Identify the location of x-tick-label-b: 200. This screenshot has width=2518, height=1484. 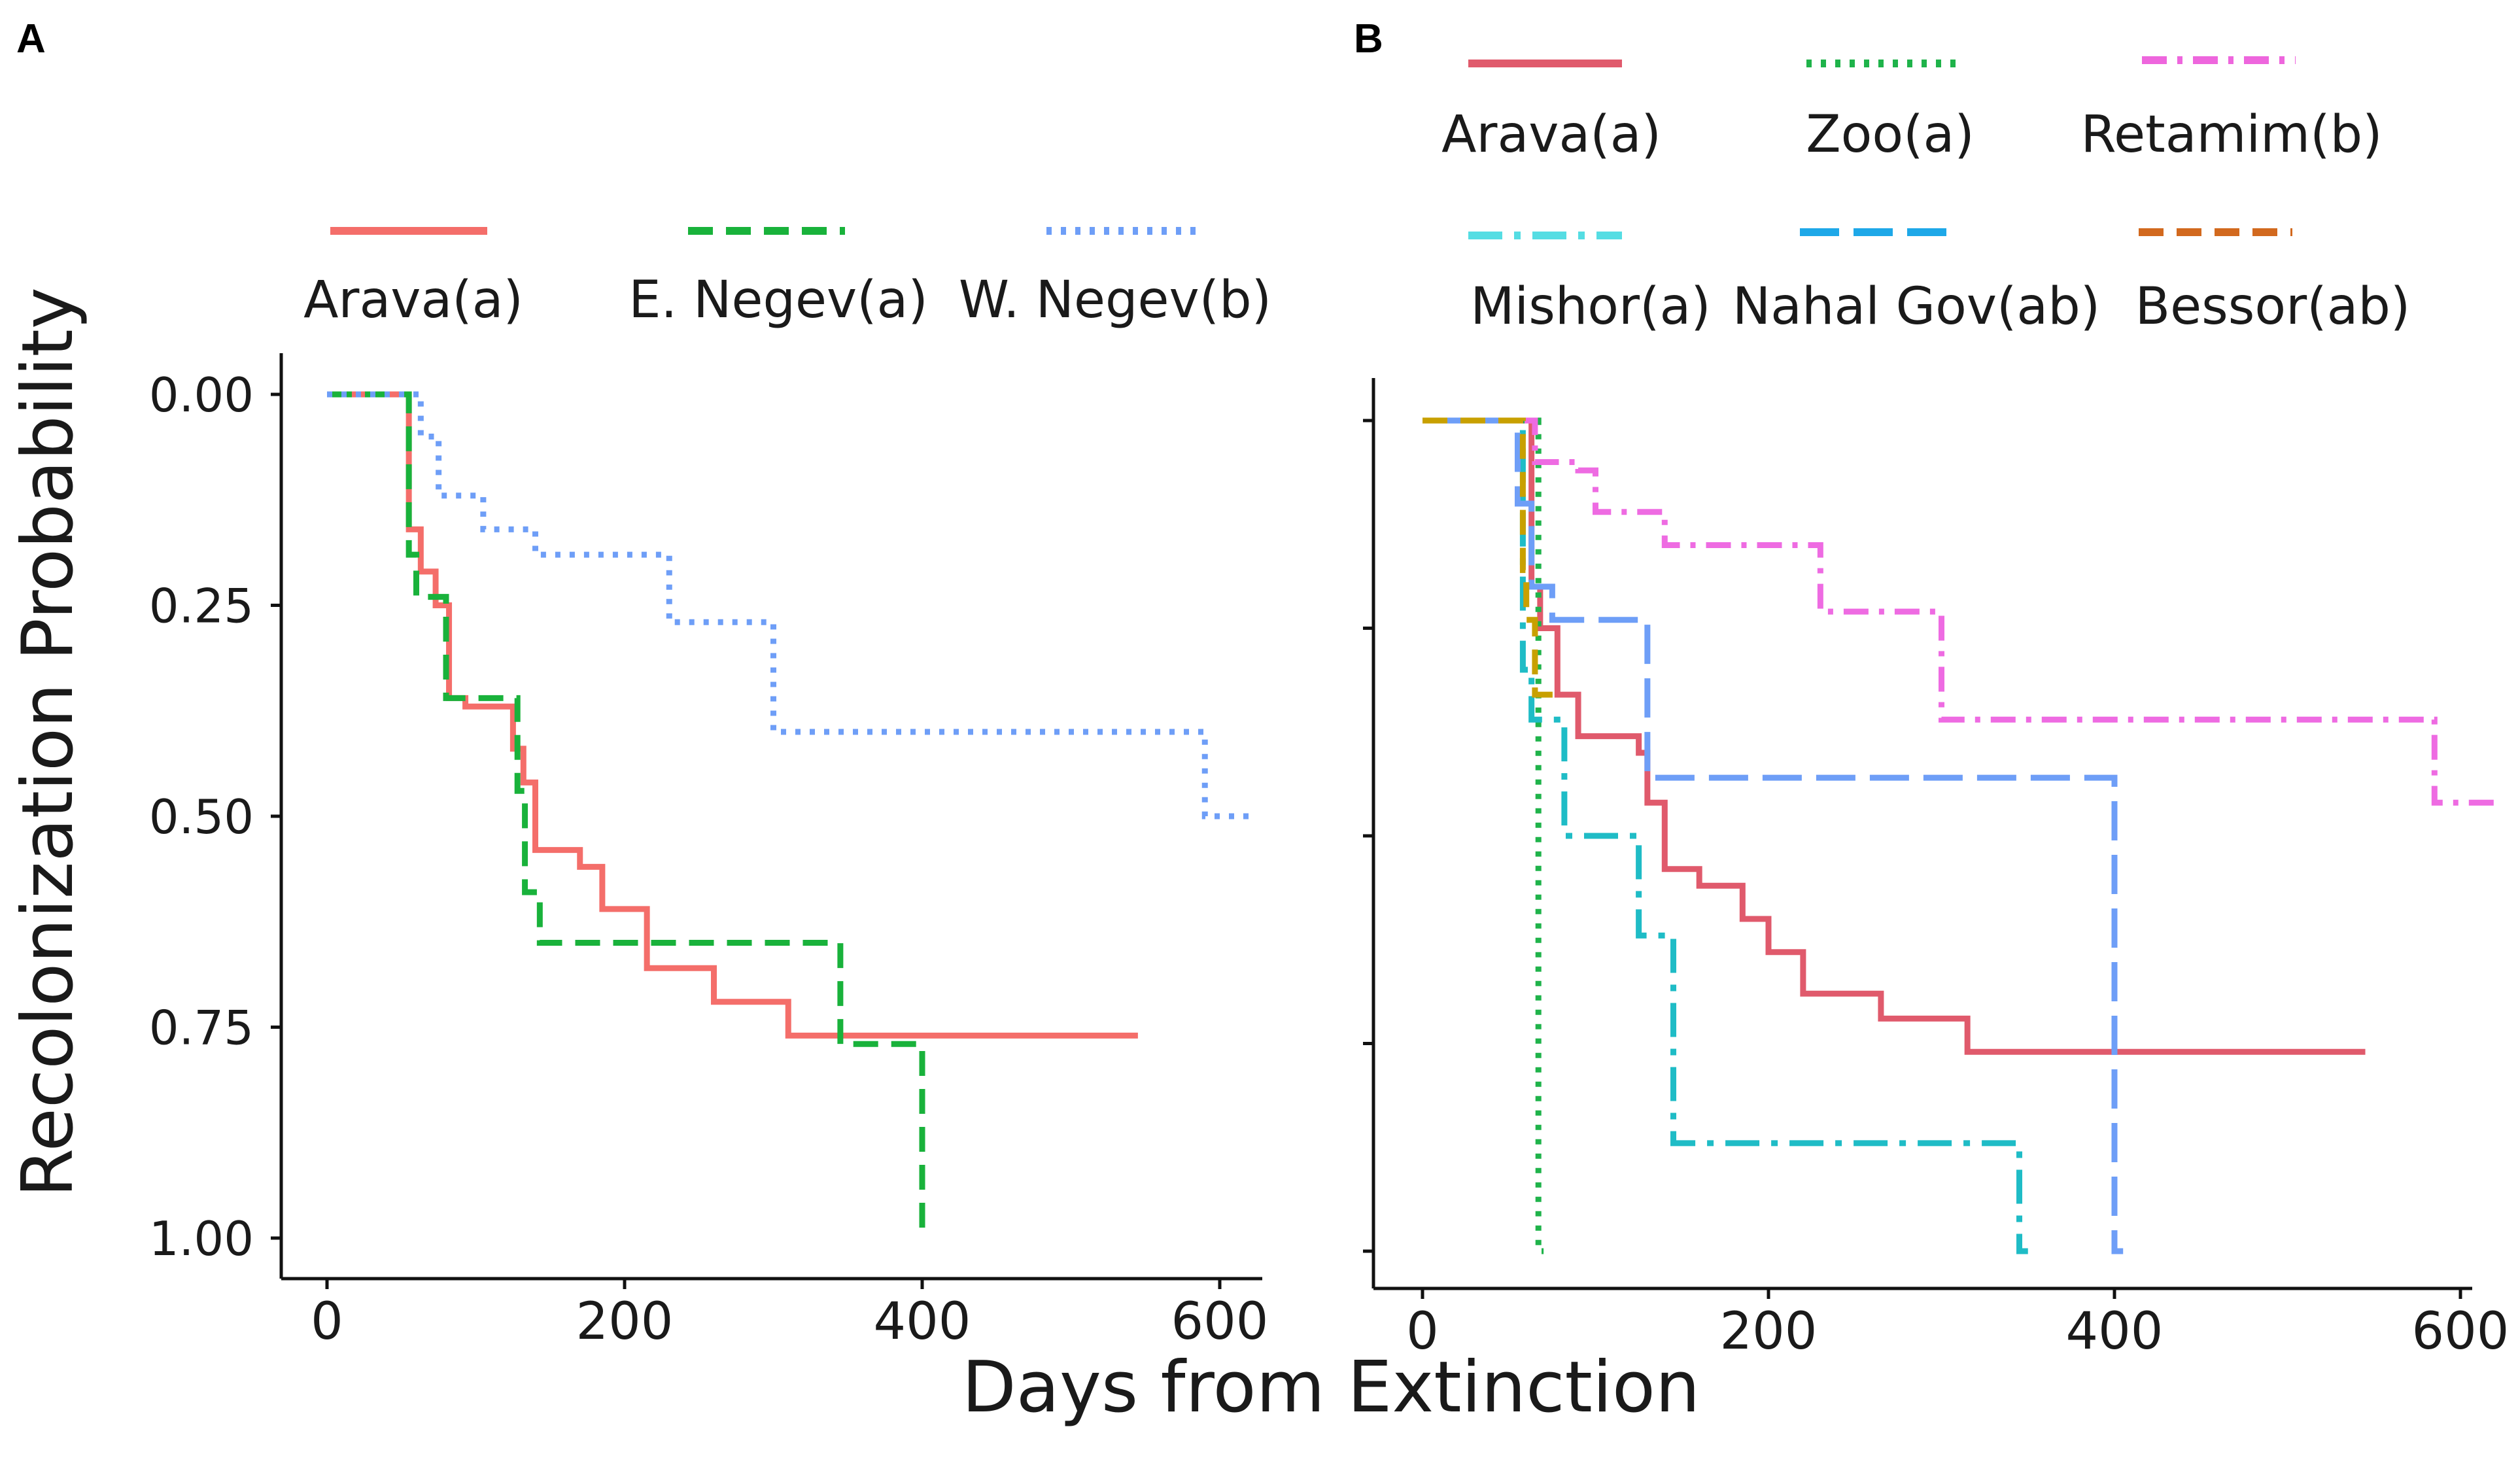
(1769, 1331).